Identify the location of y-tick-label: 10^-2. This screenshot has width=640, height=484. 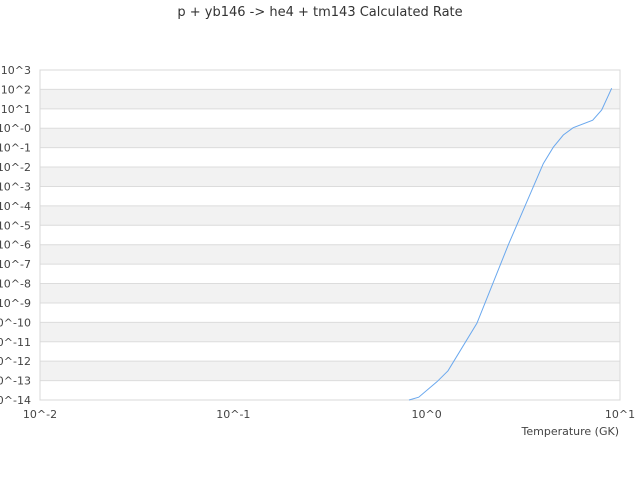
(15, 167).